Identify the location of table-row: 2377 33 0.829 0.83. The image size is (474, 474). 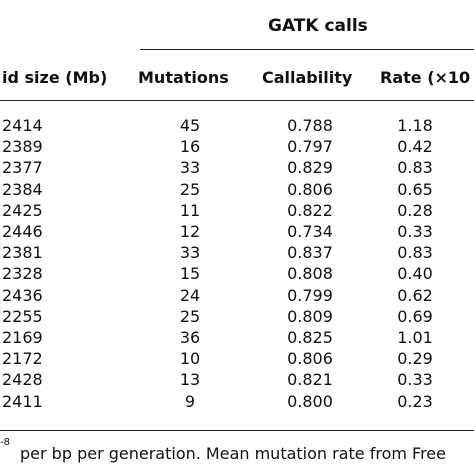
(237, 168).